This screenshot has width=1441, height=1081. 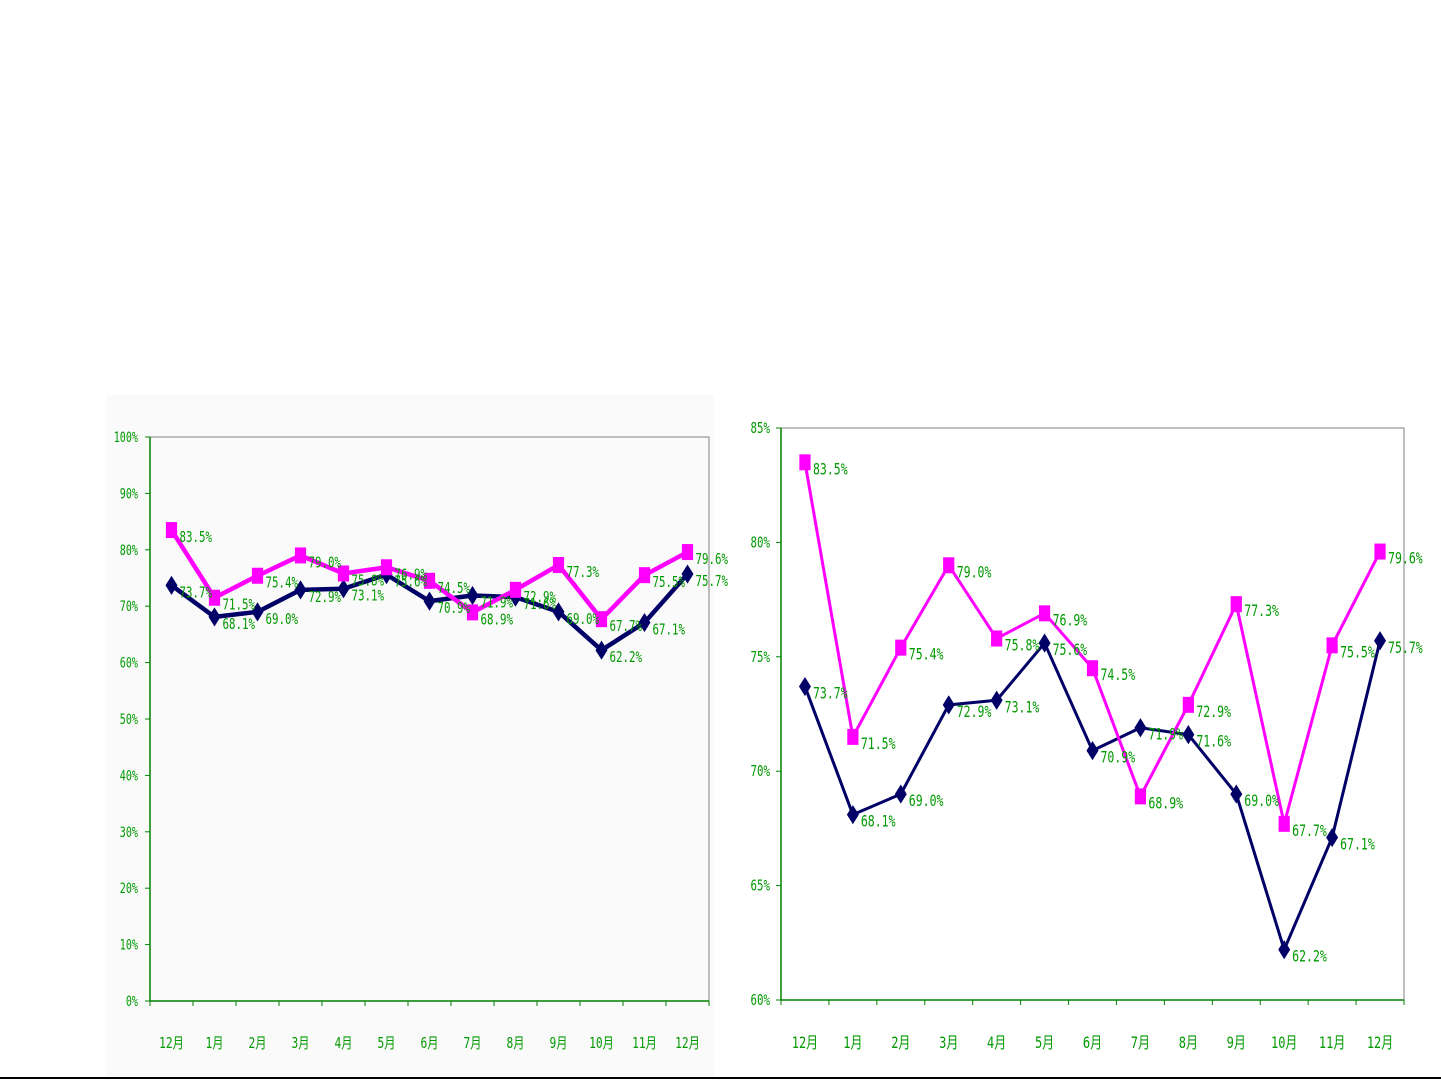 What do you see at coordinates (720, 1078) in the screenshot?
I see `bottom-rule` at bounding box center [720, 1078].